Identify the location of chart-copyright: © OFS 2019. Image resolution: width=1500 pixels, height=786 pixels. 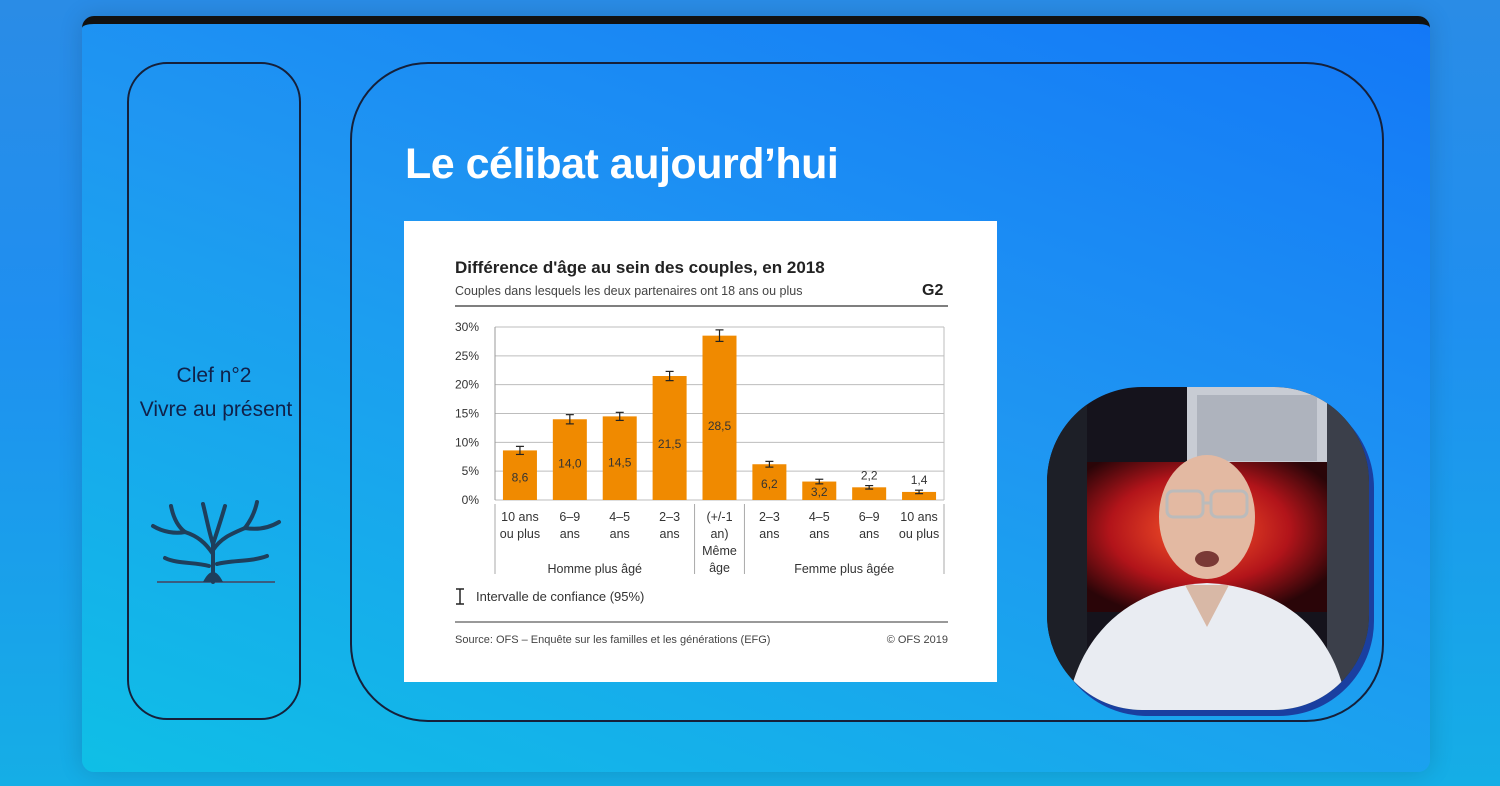
(917, 640).